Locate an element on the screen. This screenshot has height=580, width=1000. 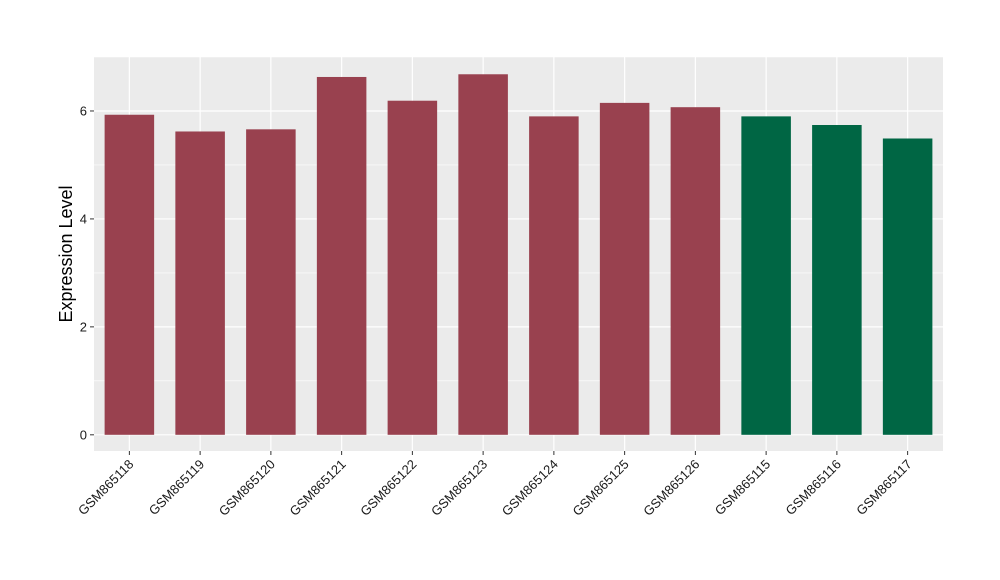
x-tick-label: GSM865117 is located at coordinates (884, 488).